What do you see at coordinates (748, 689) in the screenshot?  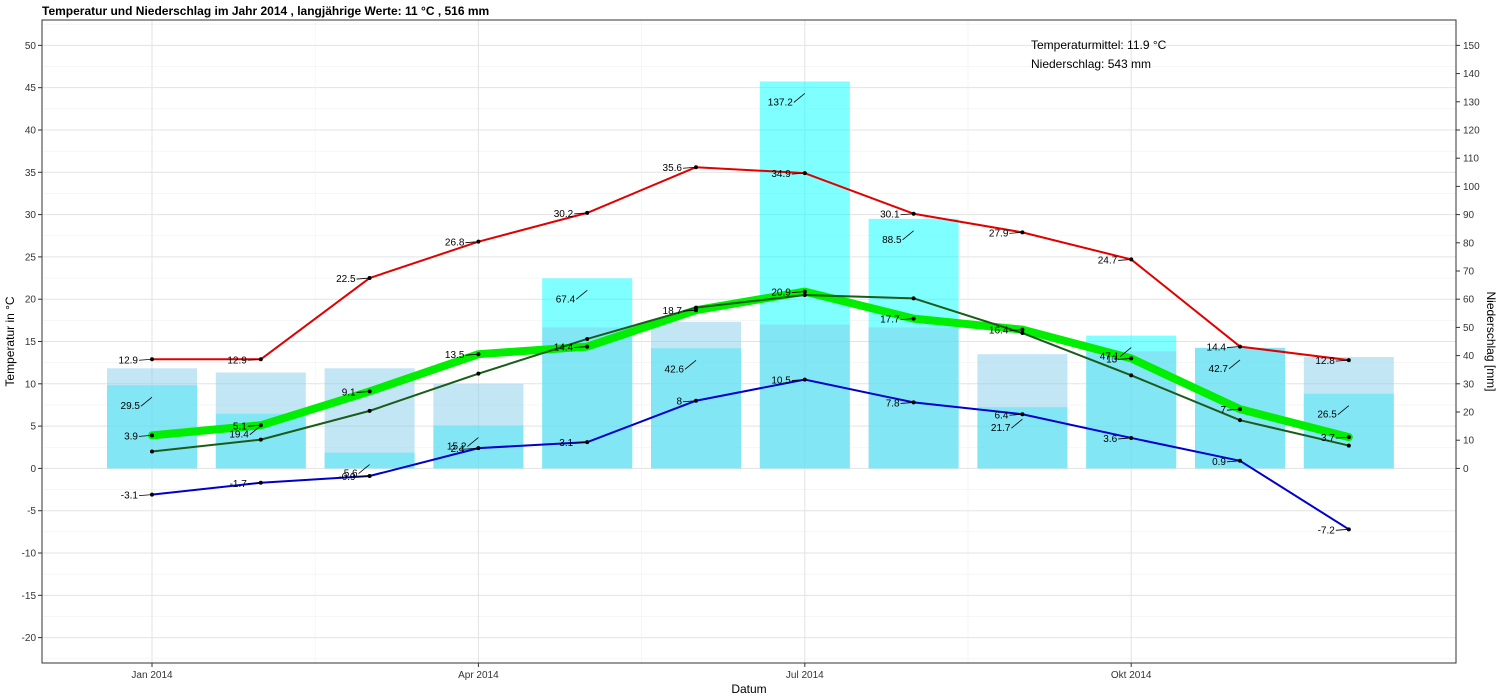 I see `x-axis-label: Datum` at bounding box center [748, 689].